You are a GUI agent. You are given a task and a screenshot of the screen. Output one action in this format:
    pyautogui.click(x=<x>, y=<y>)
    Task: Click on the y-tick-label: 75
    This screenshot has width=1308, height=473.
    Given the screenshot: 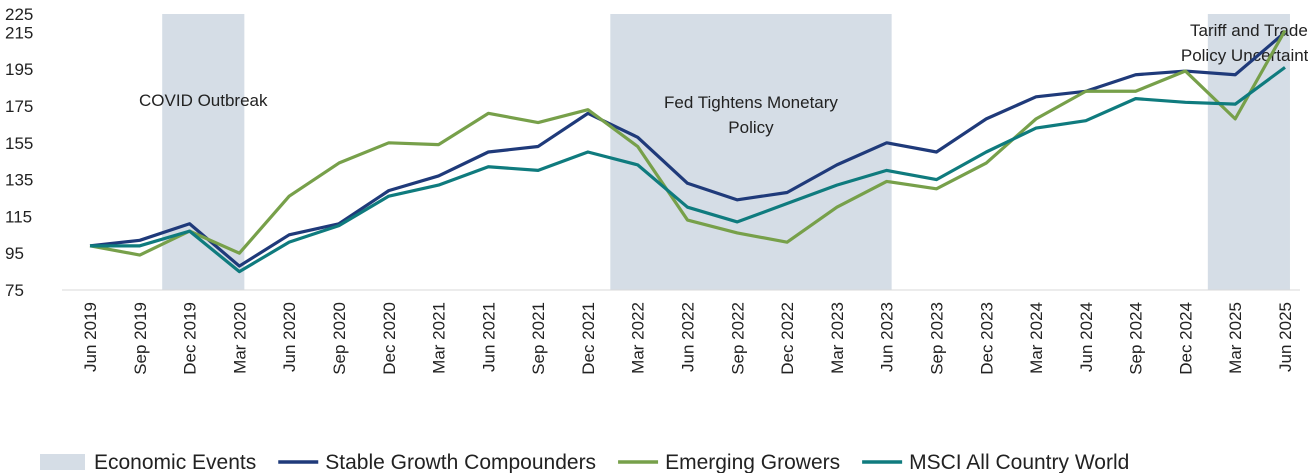 What is the action you would take?
    pyautogui.click(x=14, y=290)
    